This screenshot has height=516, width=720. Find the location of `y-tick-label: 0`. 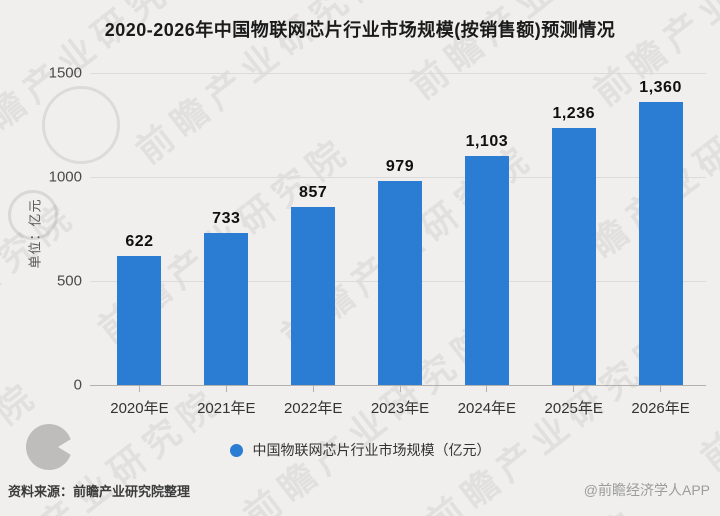

y-tick-label: 0 is located at coordinates (77, 385).